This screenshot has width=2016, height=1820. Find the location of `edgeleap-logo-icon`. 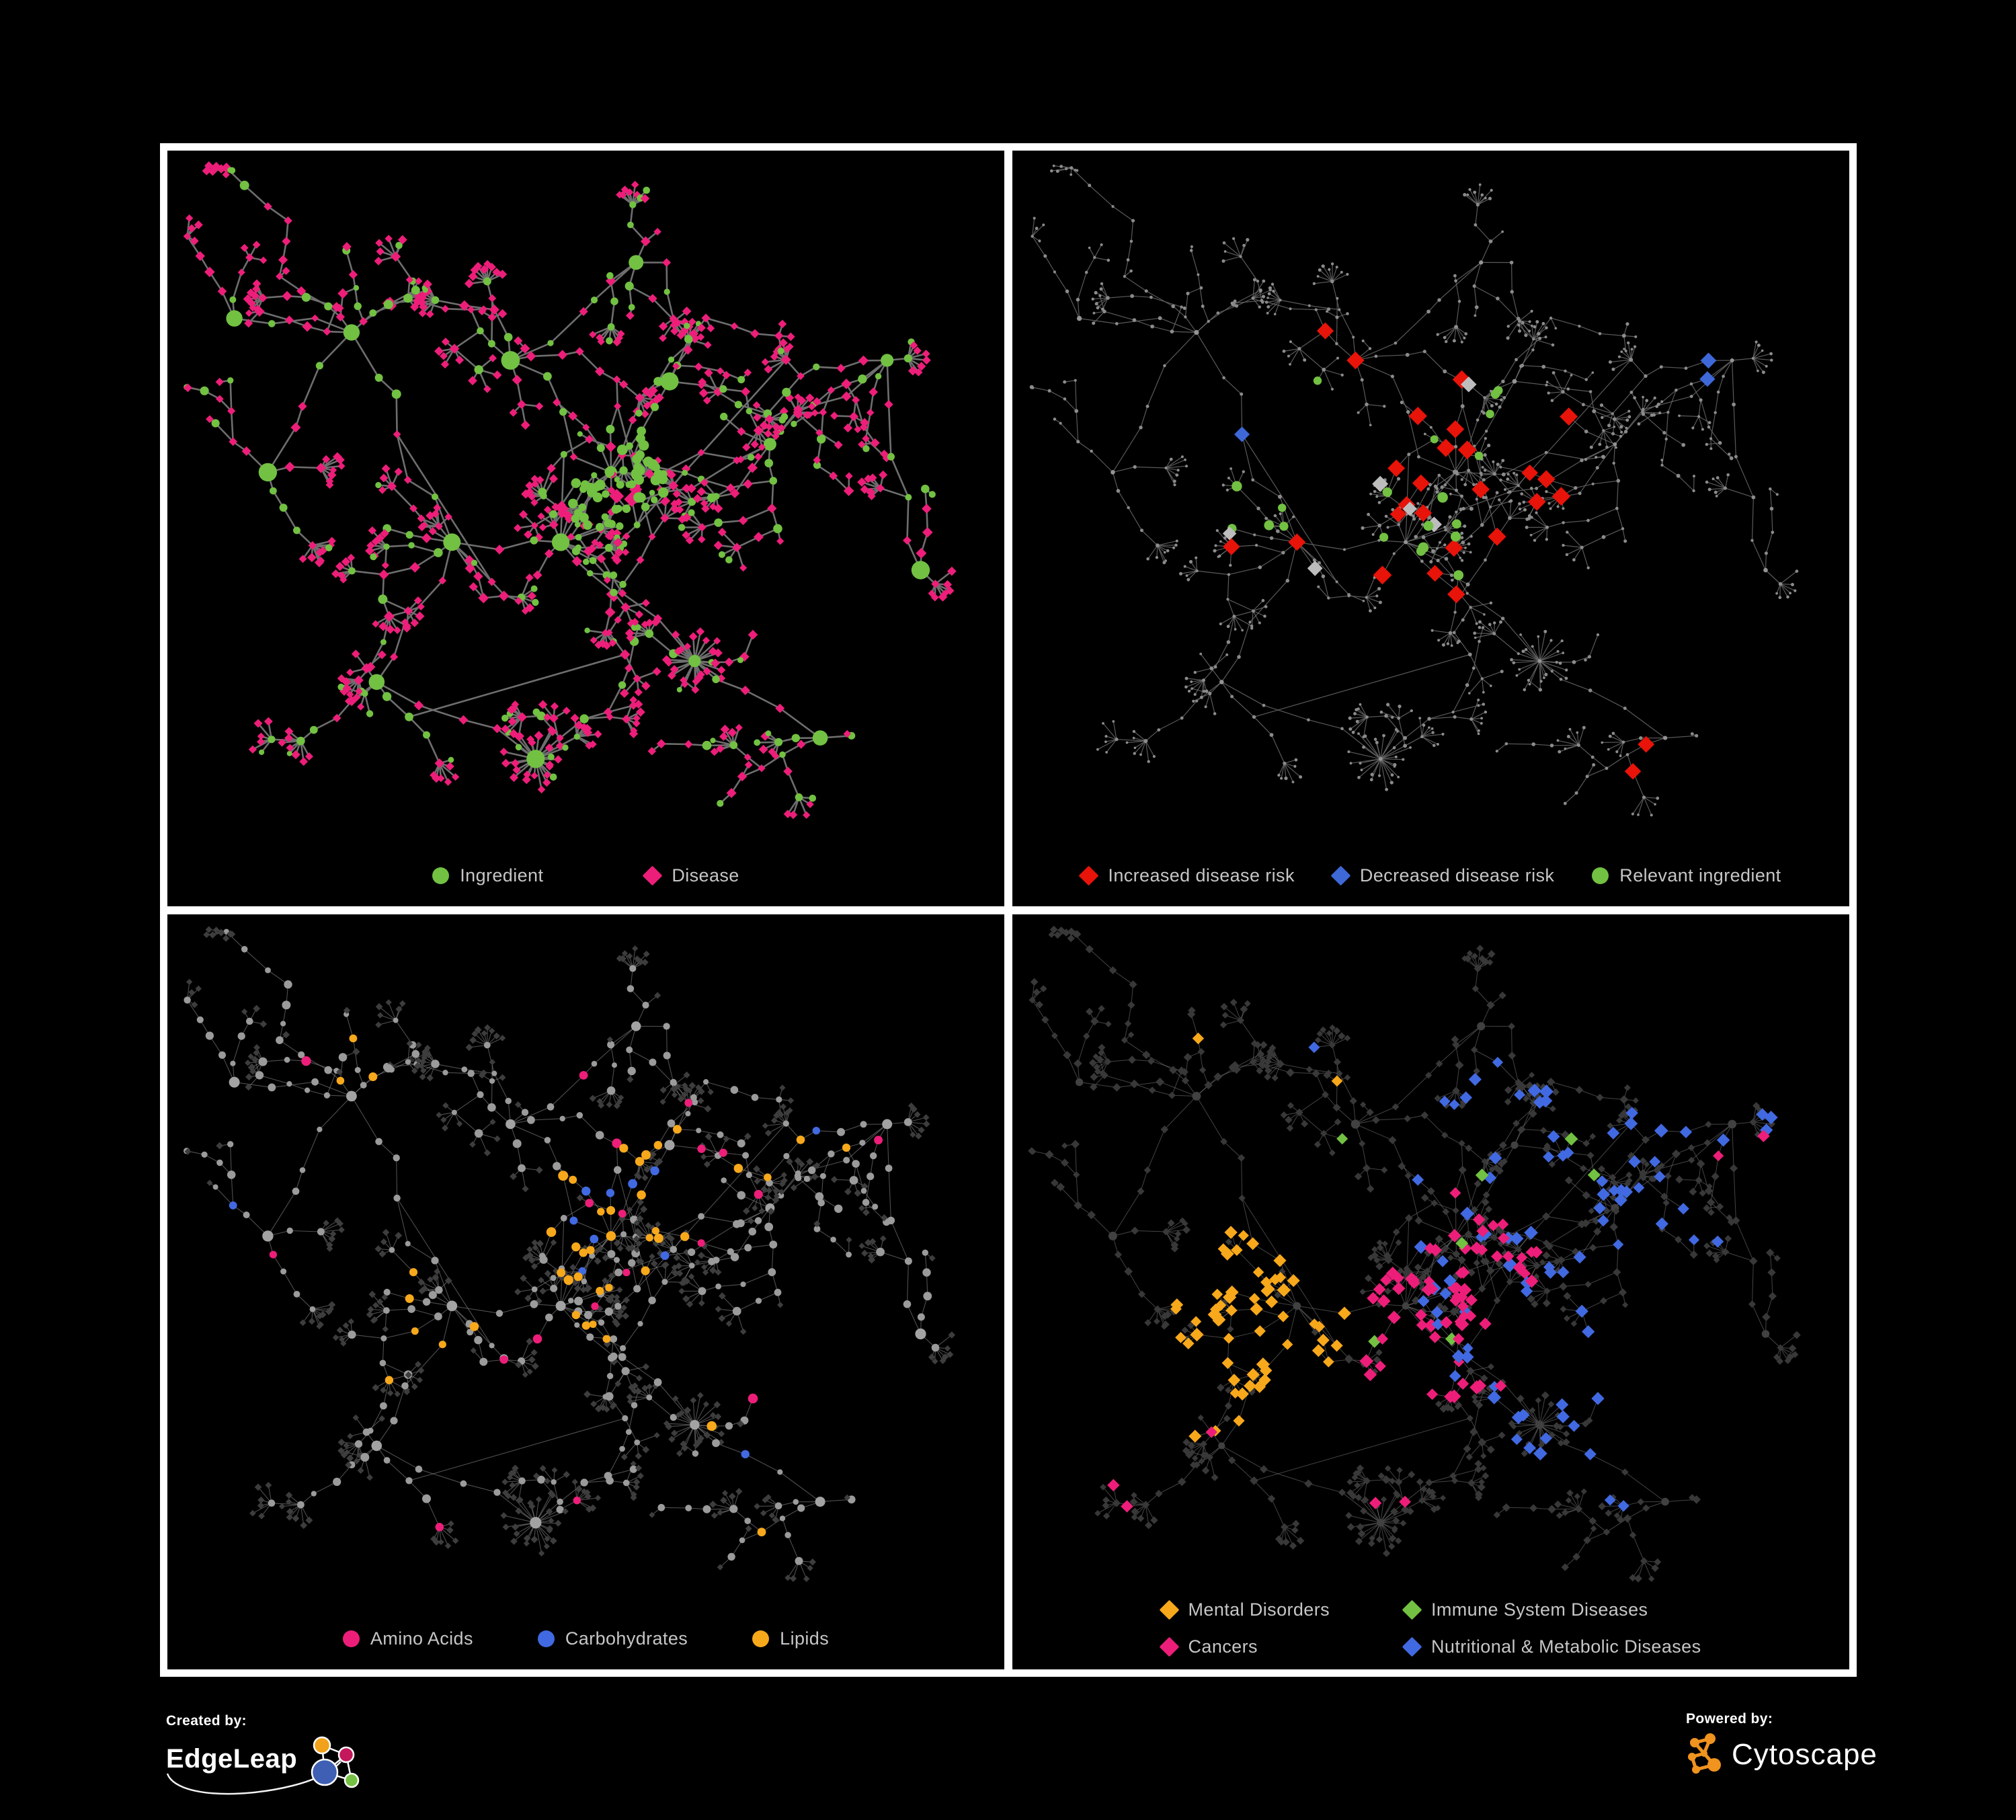

edgeleap-logo-icon is located at coordinates (263, 1765).